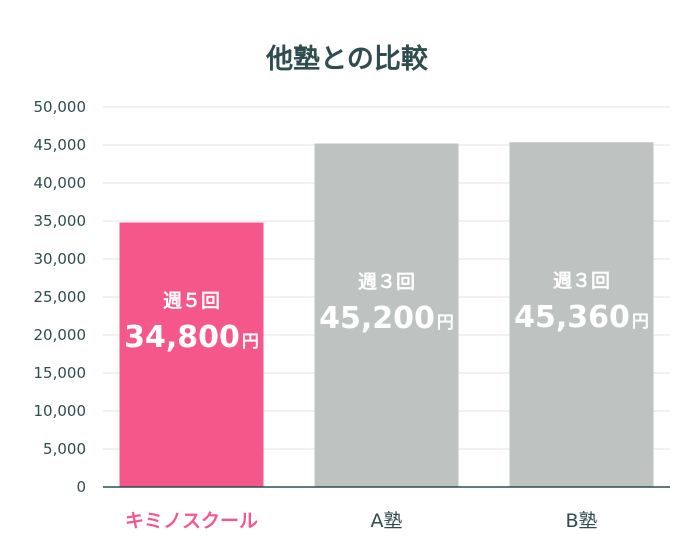 This screenshot has height=560, width=694. What do you see at coordinates (64, 449) in the screenshot?
I see `y-tick-label: 5,000` at bounding box center [64, 449].